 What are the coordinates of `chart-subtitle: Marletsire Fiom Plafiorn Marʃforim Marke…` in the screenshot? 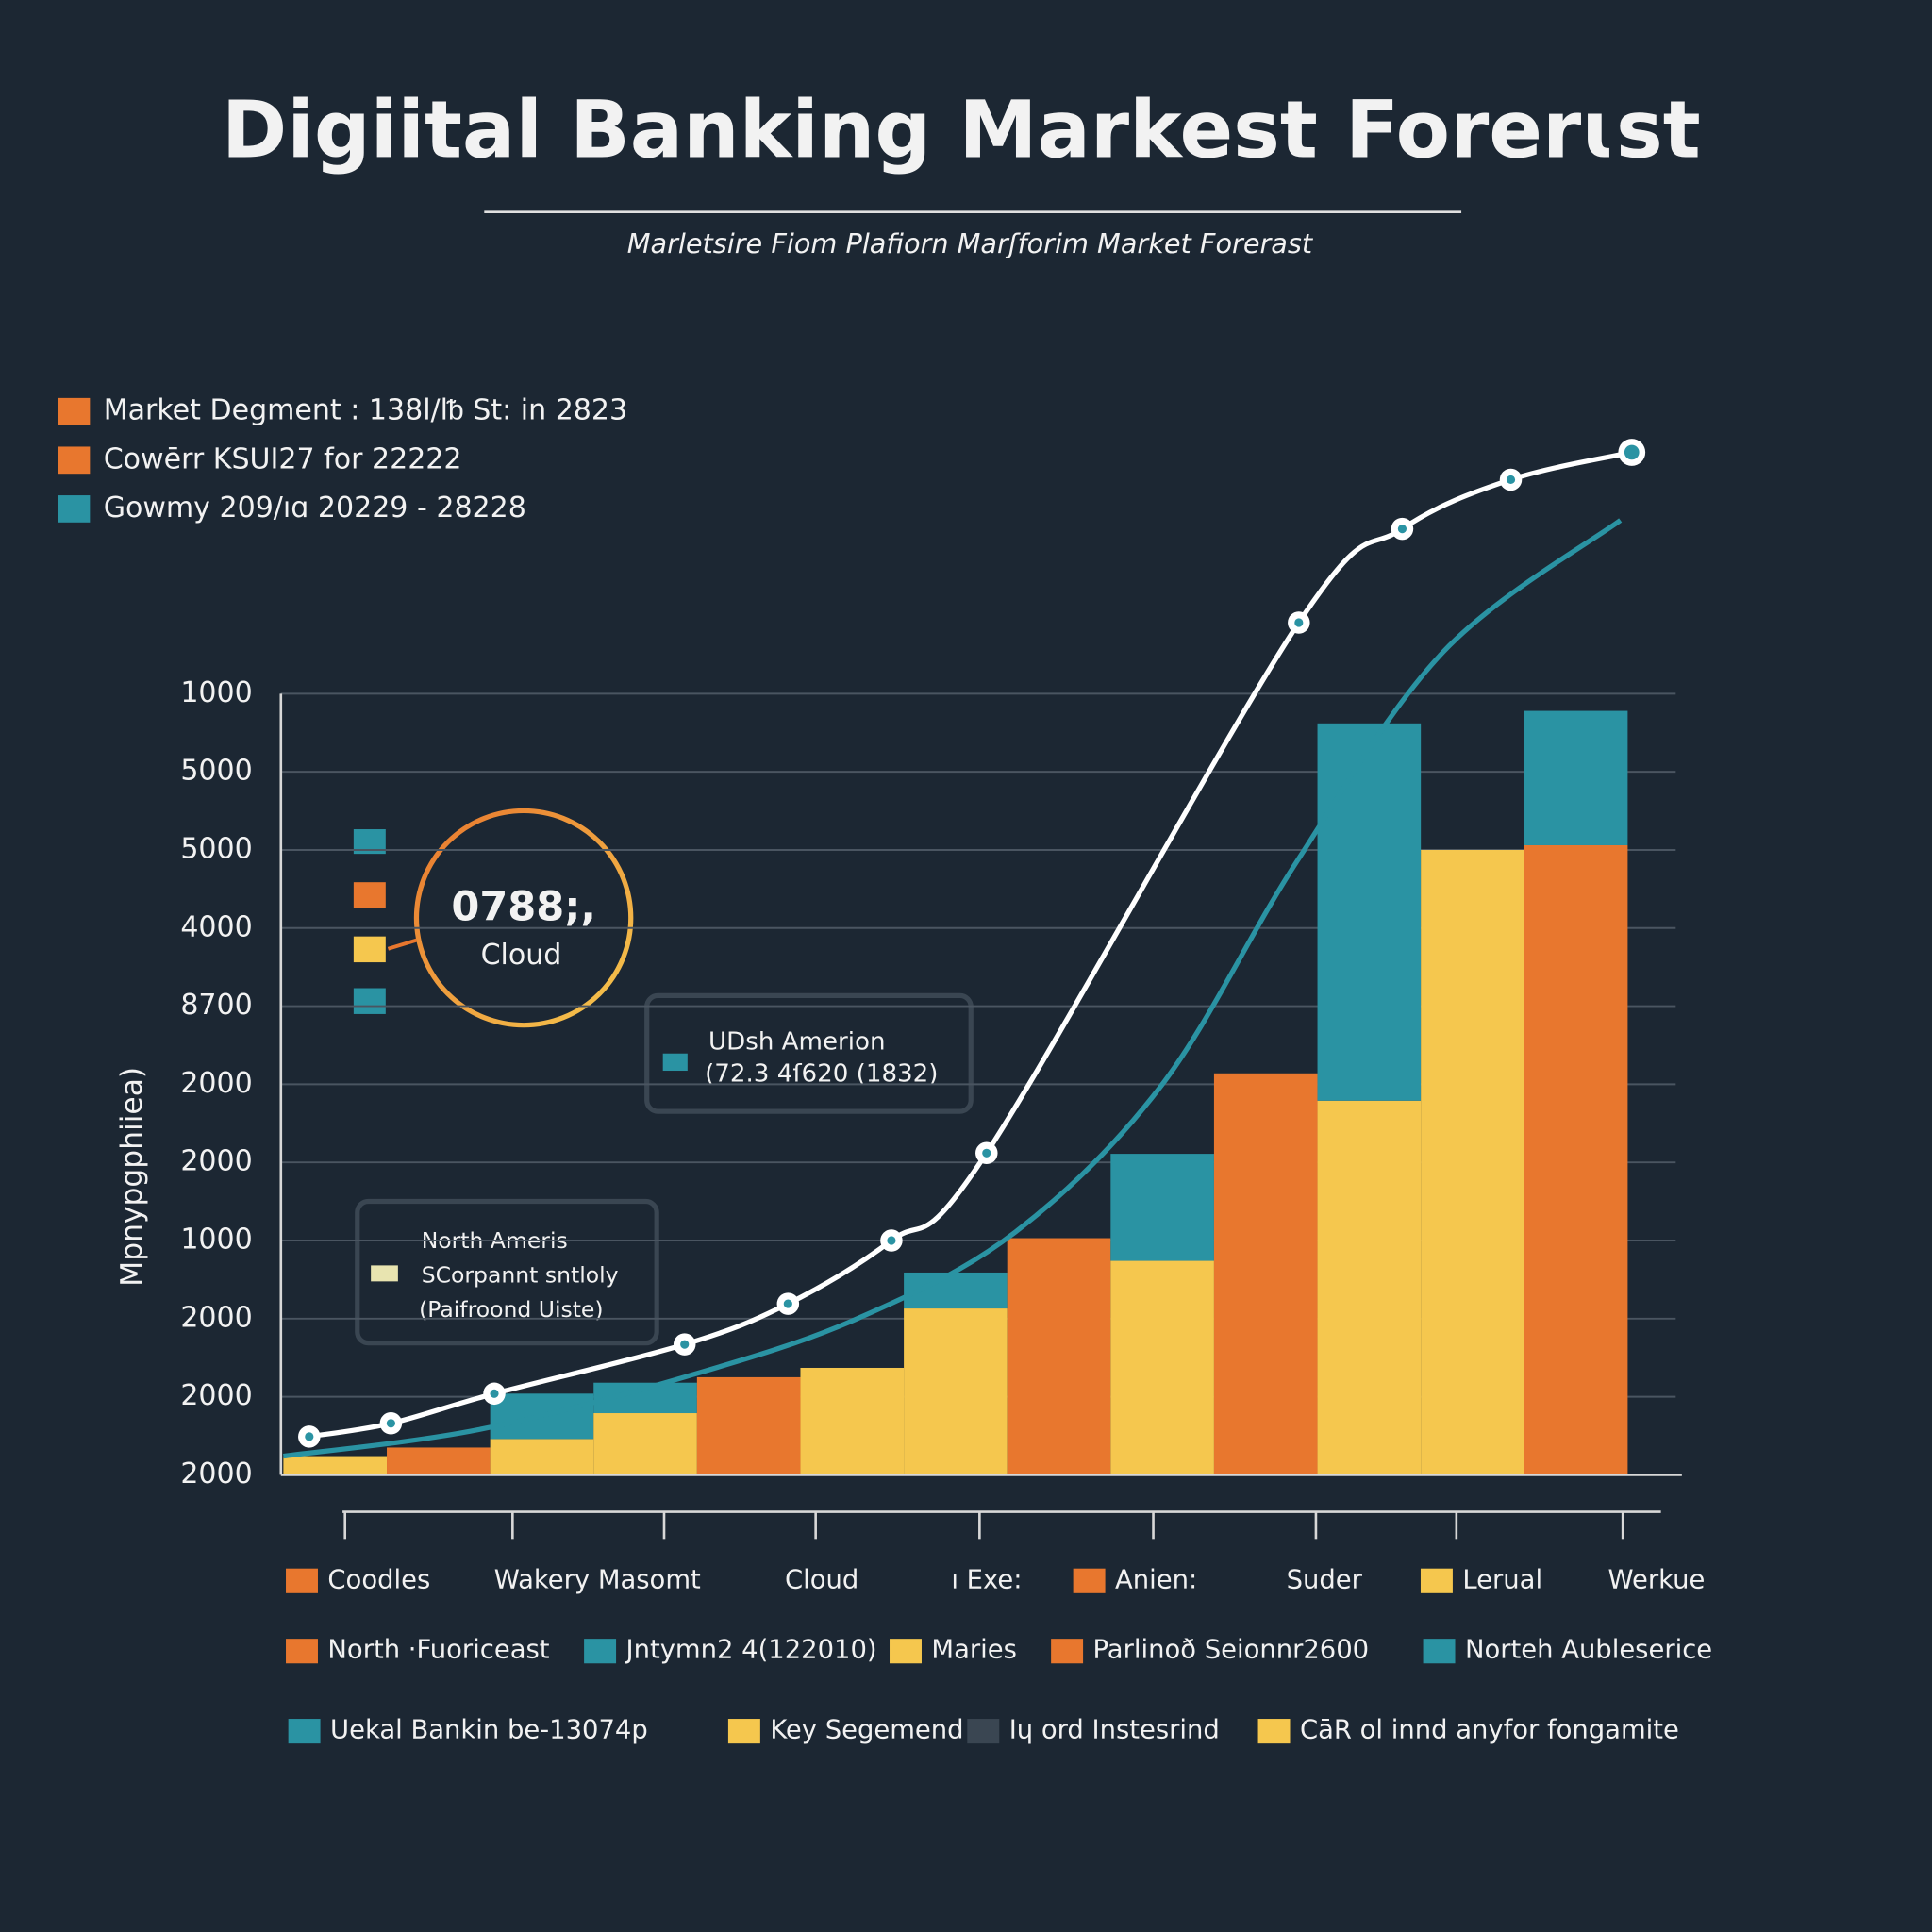 It's located at (971, 243).